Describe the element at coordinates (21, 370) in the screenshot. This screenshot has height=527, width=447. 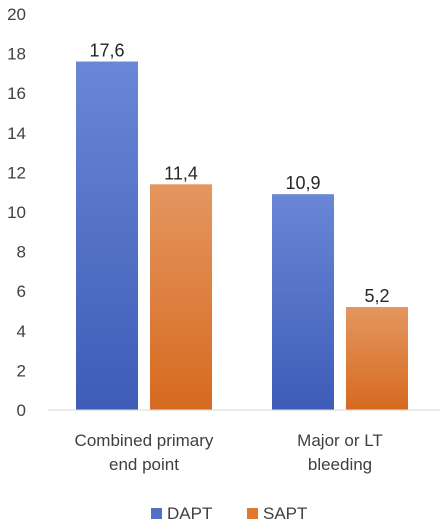
I see `y-tick-label: 2` at that location.